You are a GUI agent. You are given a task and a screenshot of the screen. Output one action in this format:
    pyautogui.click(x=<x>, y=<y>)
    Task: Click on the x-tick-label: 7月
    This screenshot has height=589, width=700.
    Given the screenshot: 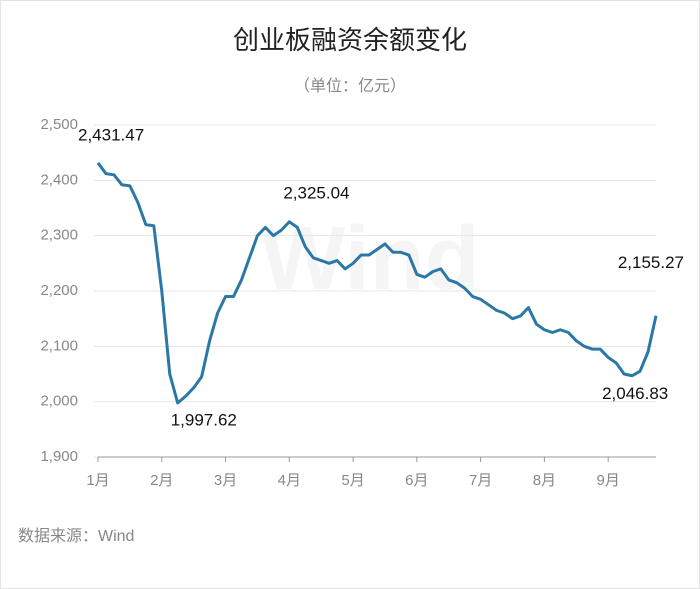 What is the action you would take?
    pyautogui.click(x=480, y=480)
    